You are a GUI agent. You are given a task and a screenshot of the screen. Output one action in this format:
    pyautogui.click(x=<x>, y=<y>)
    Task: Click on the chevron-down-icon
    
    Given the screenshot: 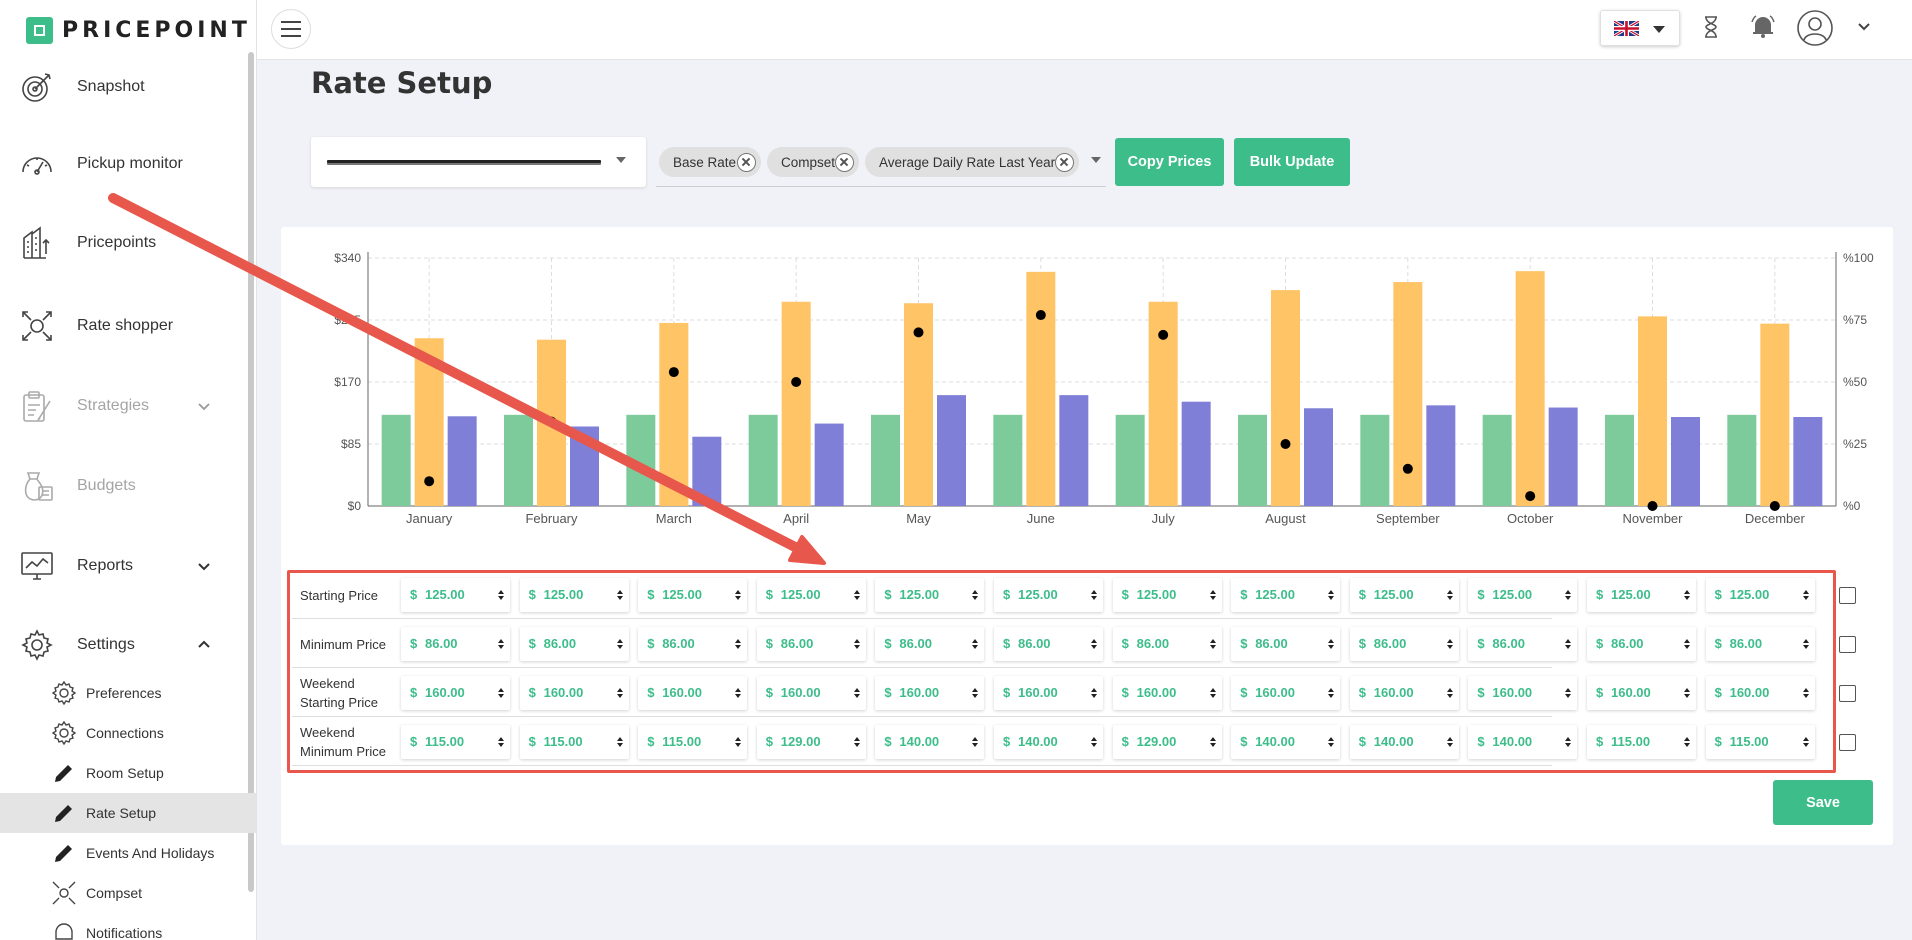 What is the action you would take?
    pyautogui.click(x=1864, y=26)
    